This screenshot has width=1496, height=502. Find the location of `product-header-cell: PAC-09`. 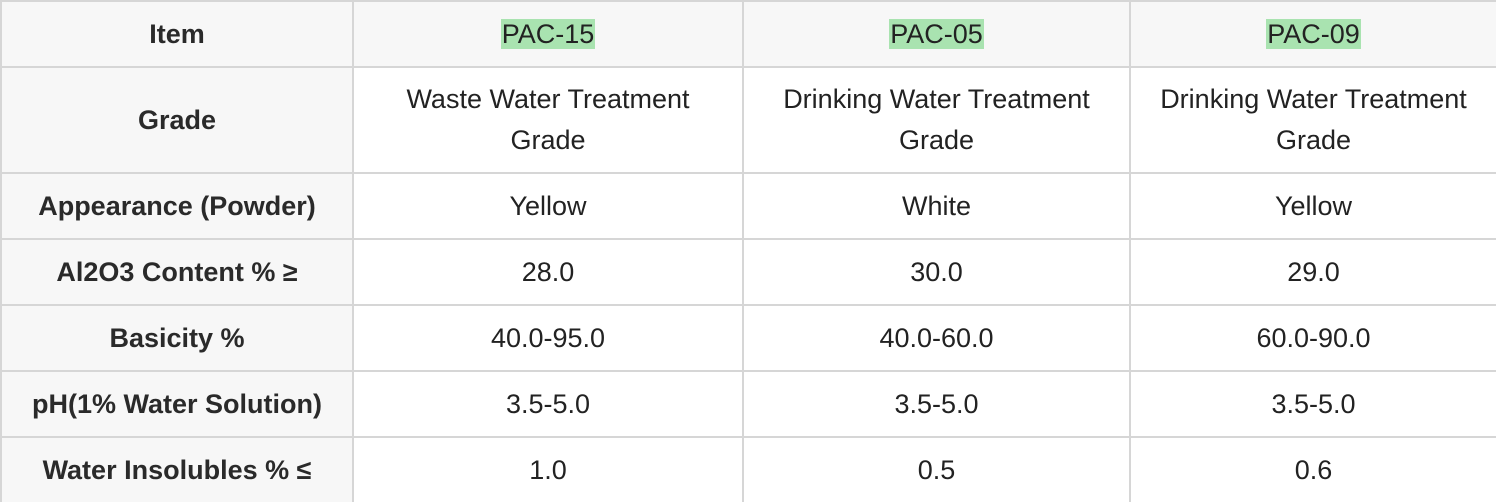

product-header-cell: PAC-09 is located at coordinates (1312, 34).